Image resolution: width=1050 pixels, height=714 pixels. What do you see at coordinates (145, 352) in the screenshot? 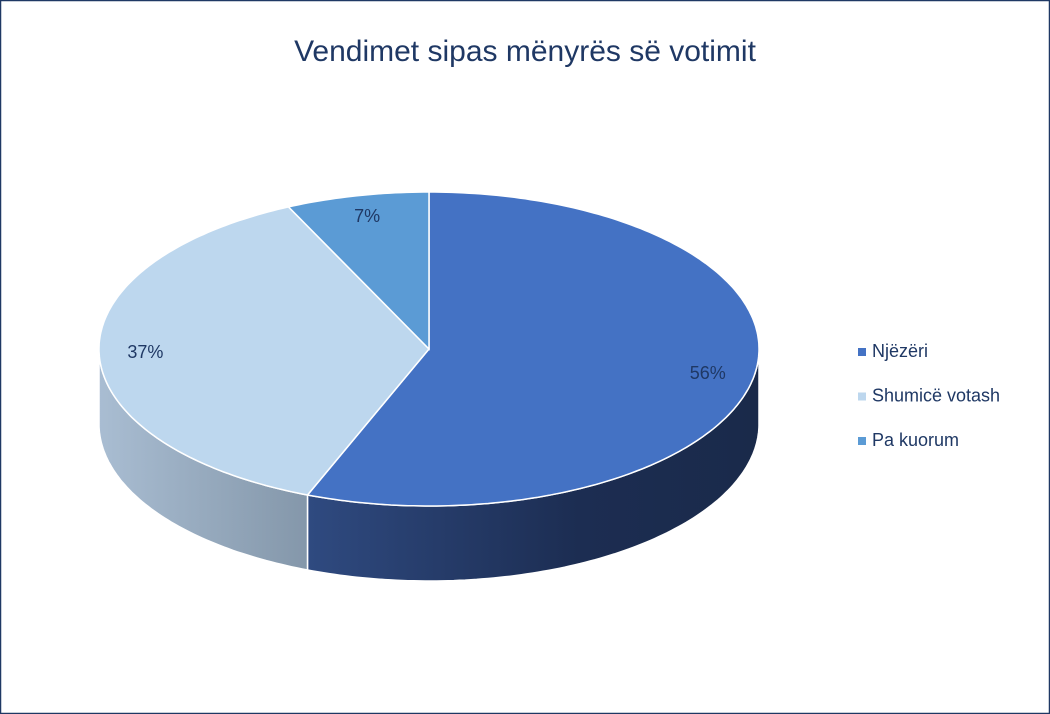
I see `data-label: 37%` at bounding box center [145, 352].